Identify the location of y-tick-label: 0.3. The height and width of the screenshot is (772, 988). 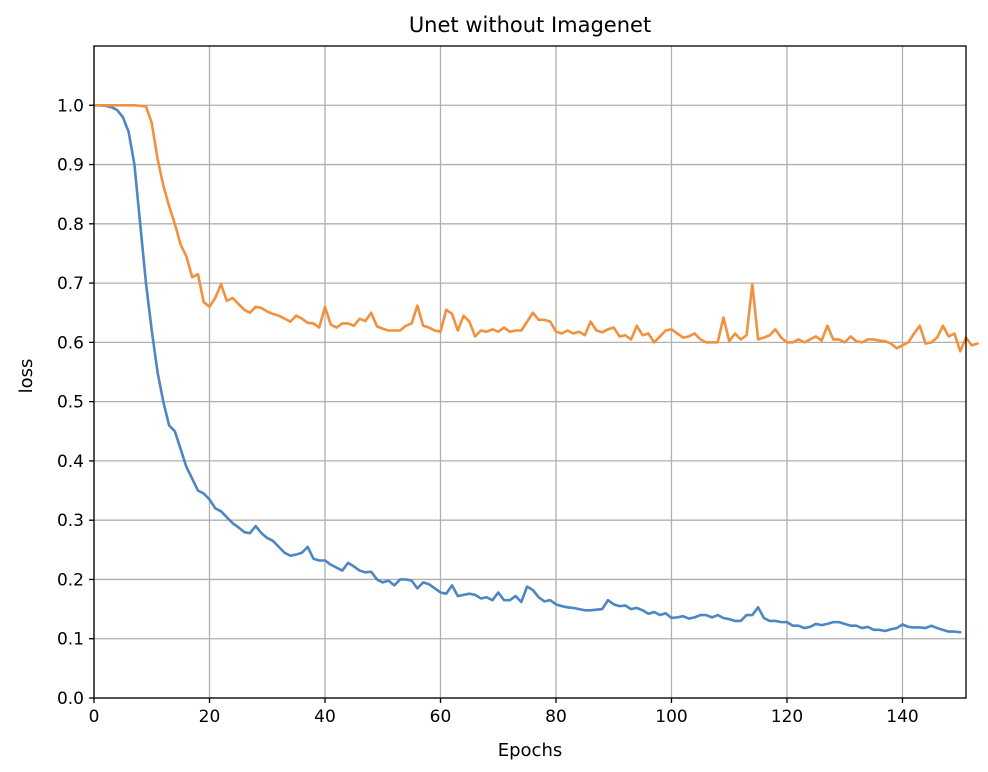
(70, 521).